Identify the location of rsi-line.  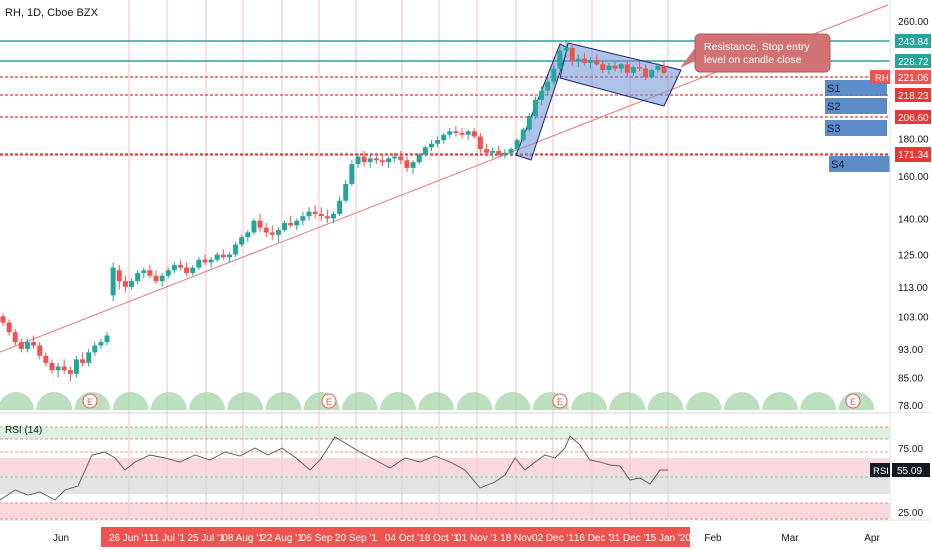
(334, 468).